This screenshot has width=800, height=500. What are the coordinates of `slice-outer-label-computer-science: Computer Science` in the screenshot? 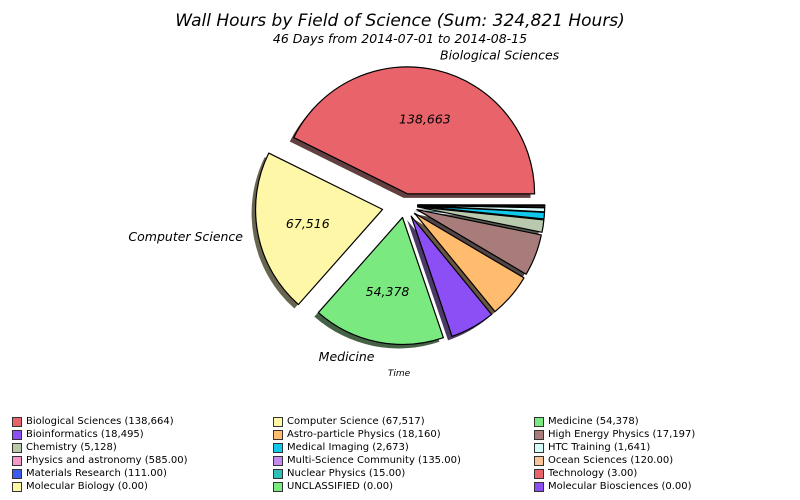 It's located at (185, 236).